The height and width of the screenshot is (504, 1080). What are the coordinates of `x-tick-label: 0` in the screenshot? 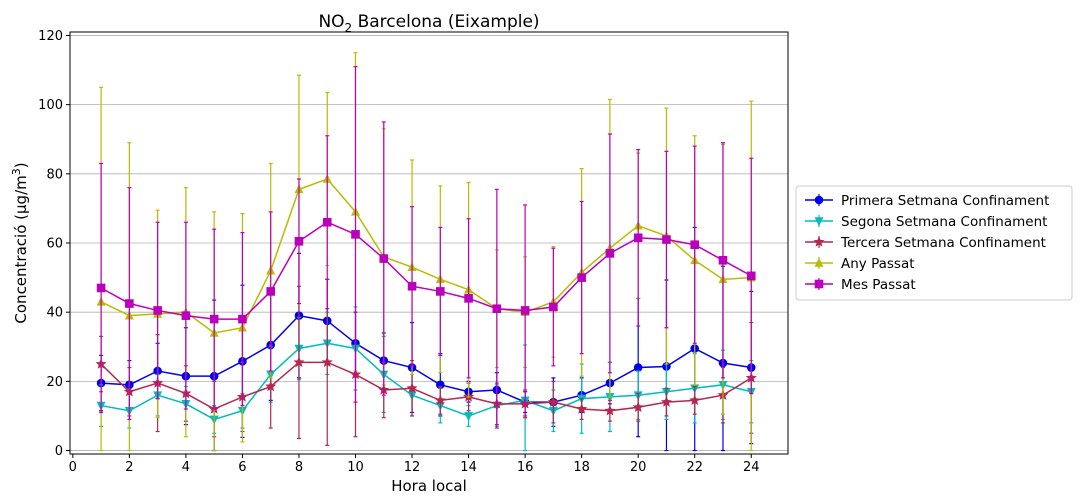 It's located at (73, 467).